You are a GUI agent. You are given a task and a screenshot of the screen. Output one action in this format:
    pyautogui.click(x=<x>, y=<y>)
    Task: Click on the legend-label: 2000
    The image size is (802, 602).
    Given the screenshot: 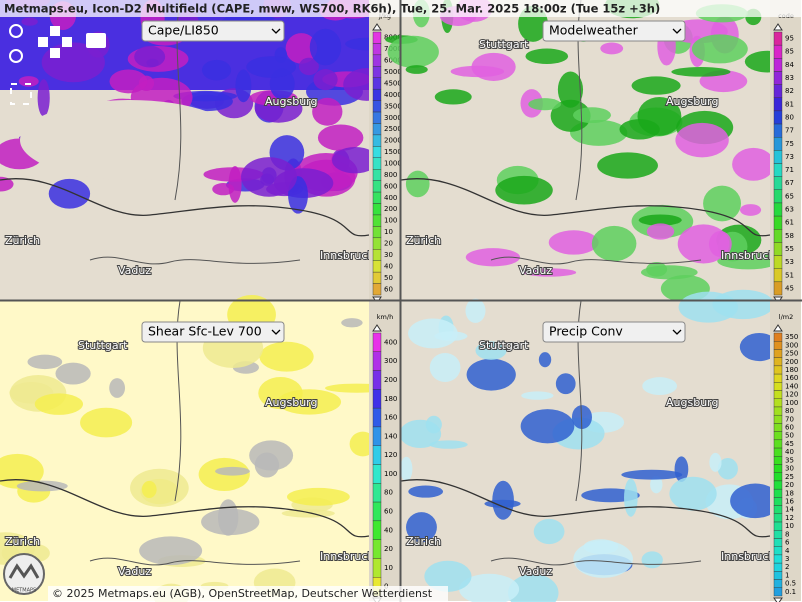 What is the action you would take?
    pyautogui.click(x=393, y=141)
    